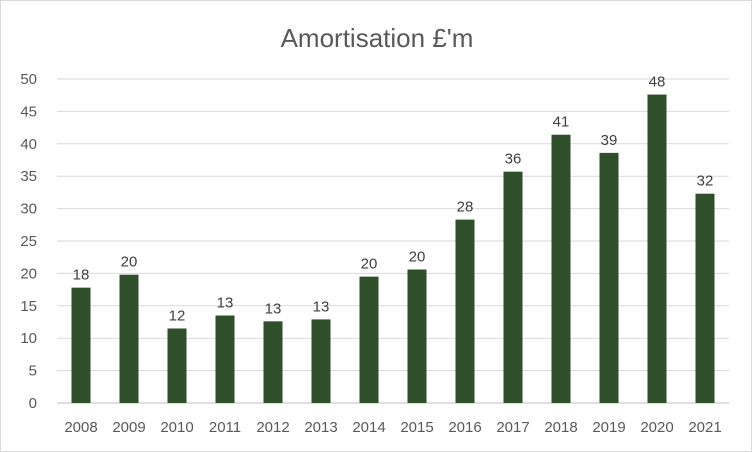 Image resolution: width=752 pixels, height=452 pixels. Describe the element at coordinates (33, 403) in the screenshot. I see `y-tick-label: 0` at that location.